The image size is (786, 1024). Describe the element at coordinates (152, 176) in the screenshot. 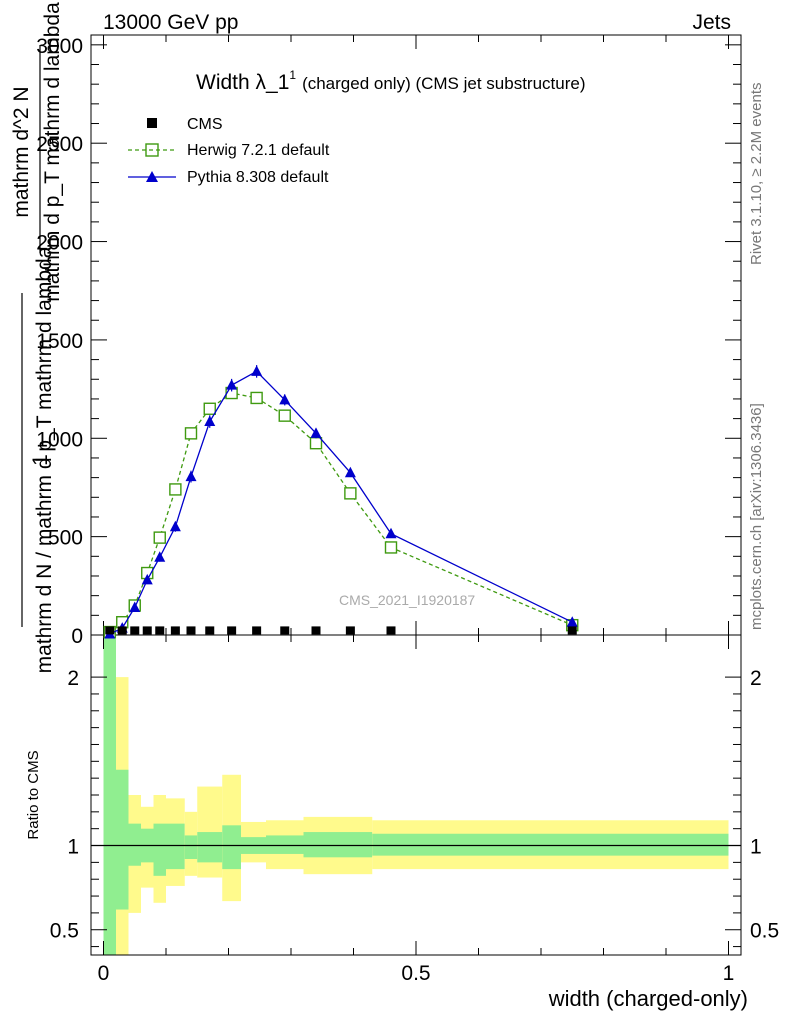

I see `legend-pythia-marker` at that location.